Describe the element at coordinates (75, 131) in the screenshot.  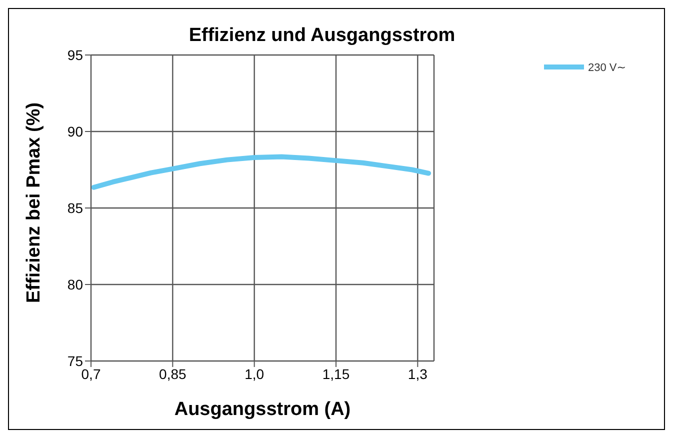
I see `y-tick-label: 90` at that location.